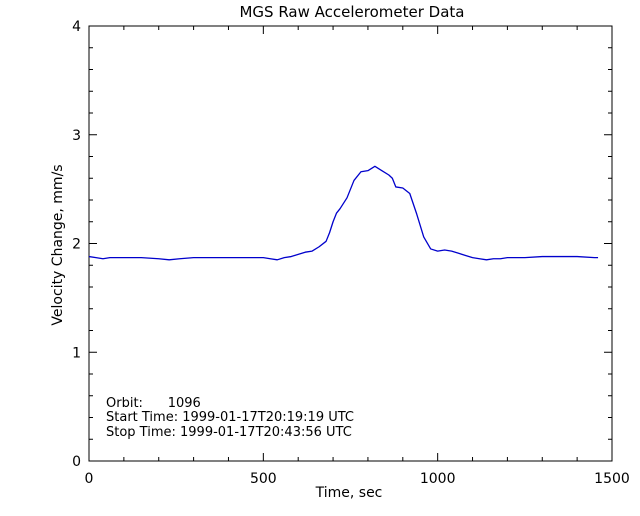 This screenshot has width=640, height=516. Describe the element at coordinates (438, 479) in the screenshot. I see `x-tick-label: 1000` at that location.